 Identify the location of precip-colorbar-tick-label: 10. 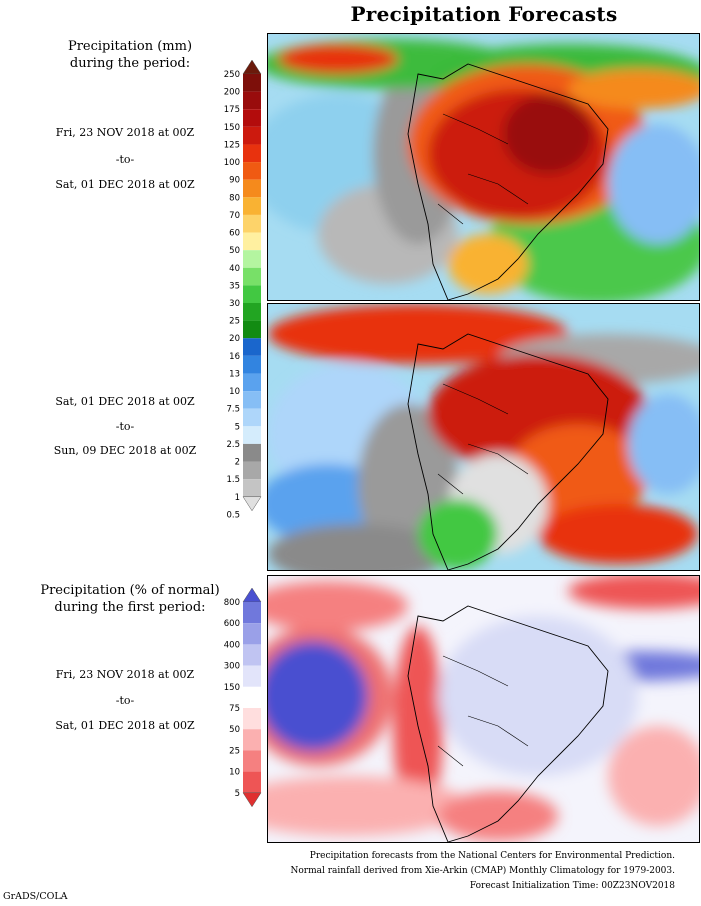
(234, 392).